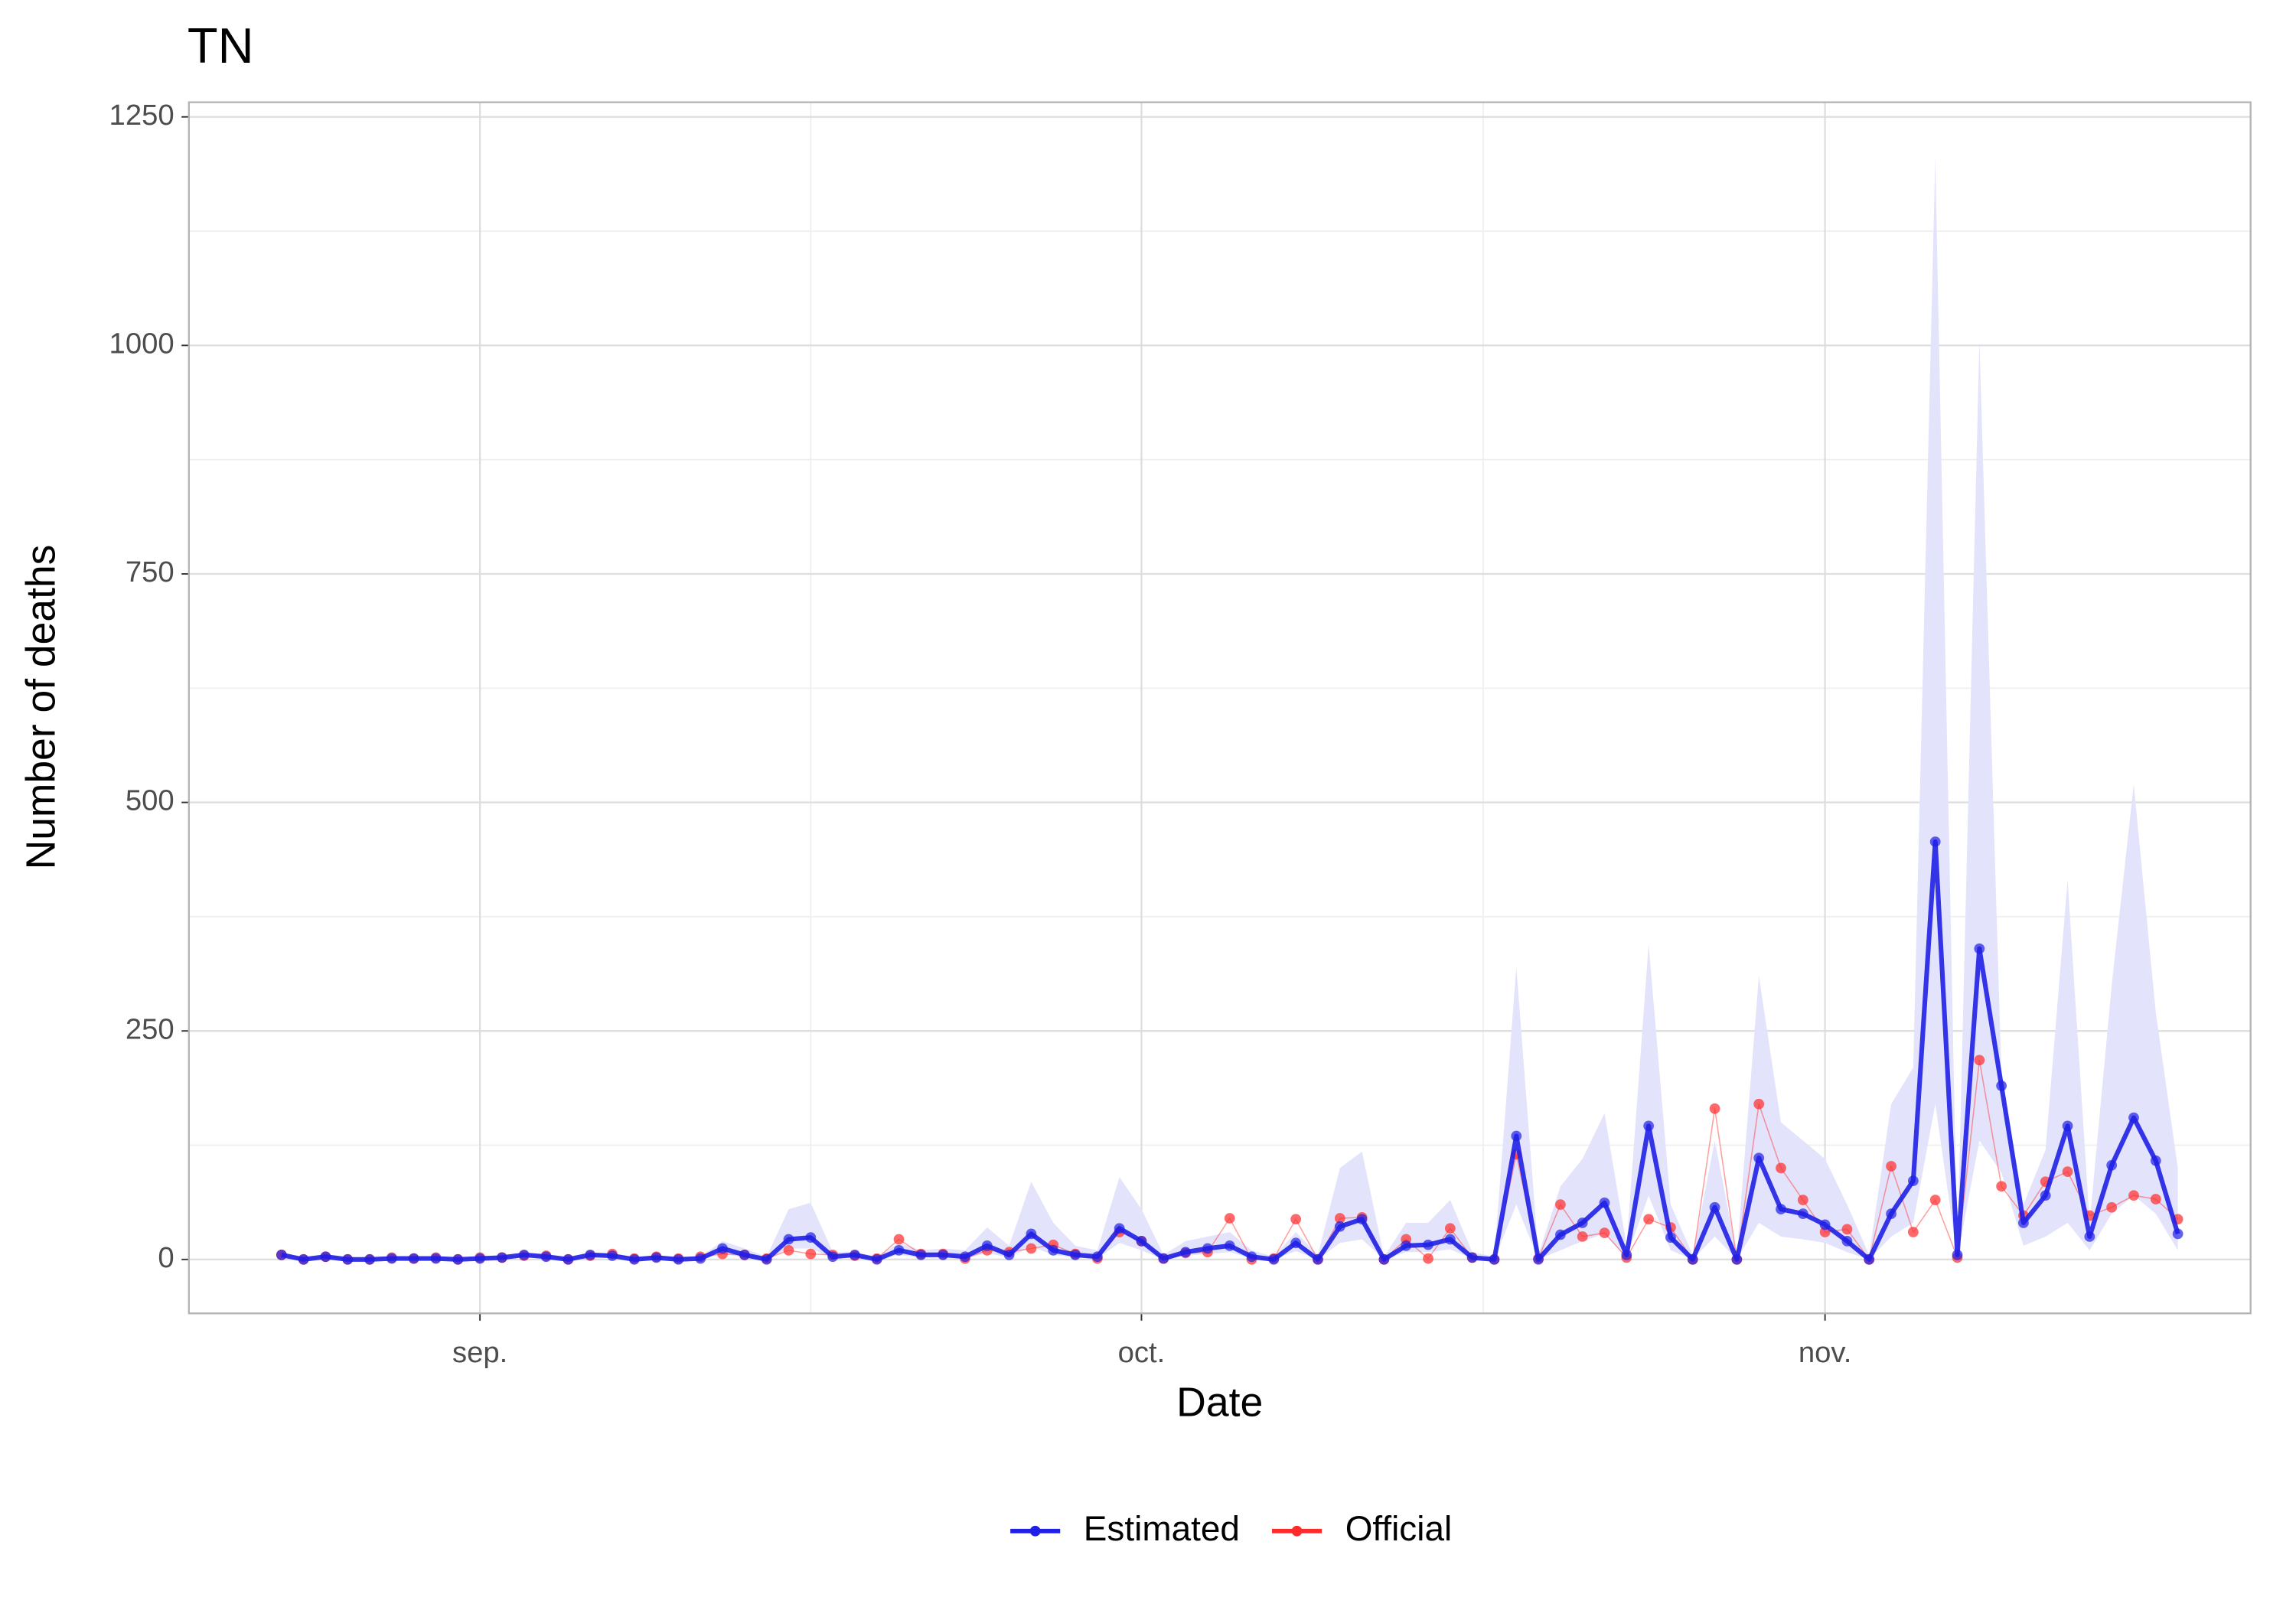 The height and width of the screenshot is (1607, 2296). What do you see at coordinates (166, 1257) in the screenshot?
I see `y-tick-label: 0` at bounding box center [166, 1257].